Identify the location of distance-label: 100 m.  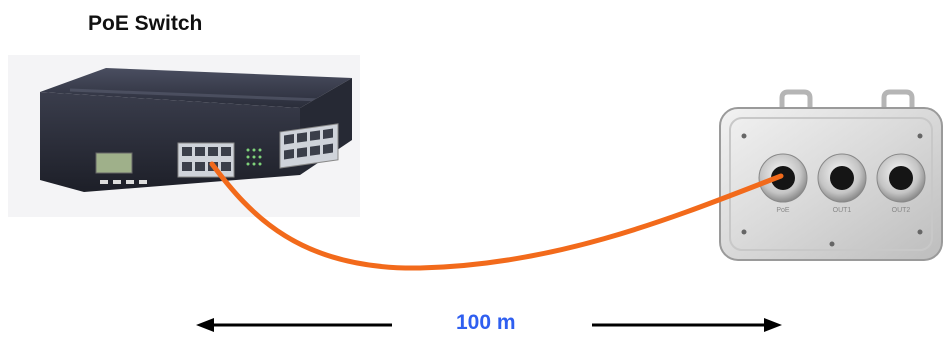
(486, 322).